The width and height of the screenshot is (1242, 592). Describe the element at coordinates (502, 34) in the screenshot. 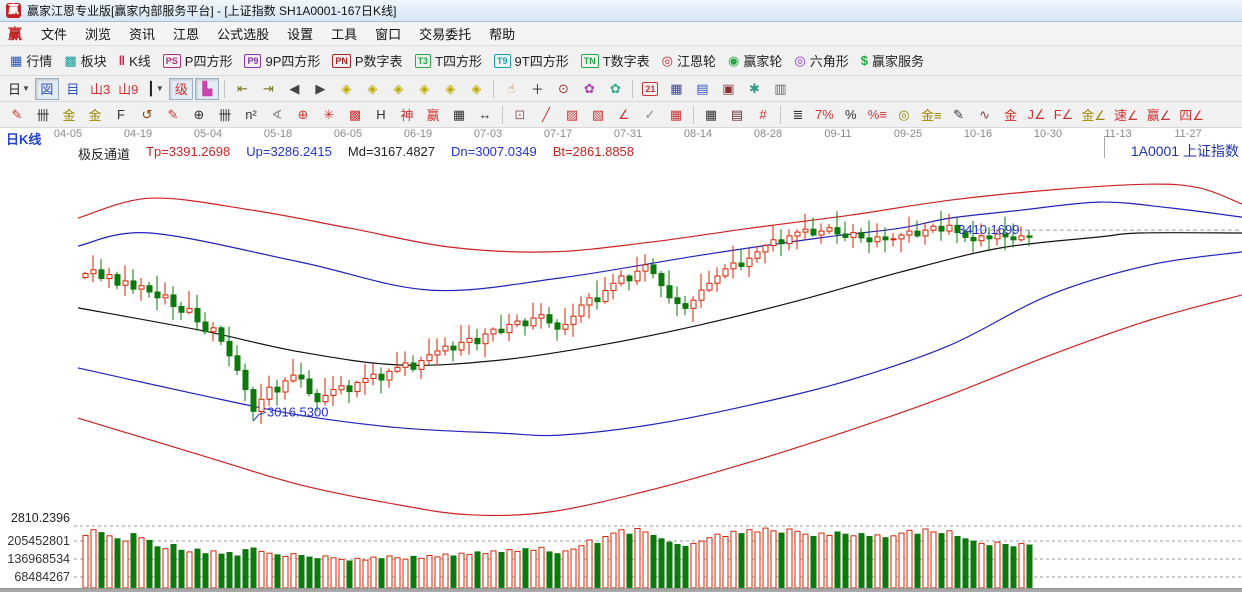

I see `menu-help: 帮助` at that location.